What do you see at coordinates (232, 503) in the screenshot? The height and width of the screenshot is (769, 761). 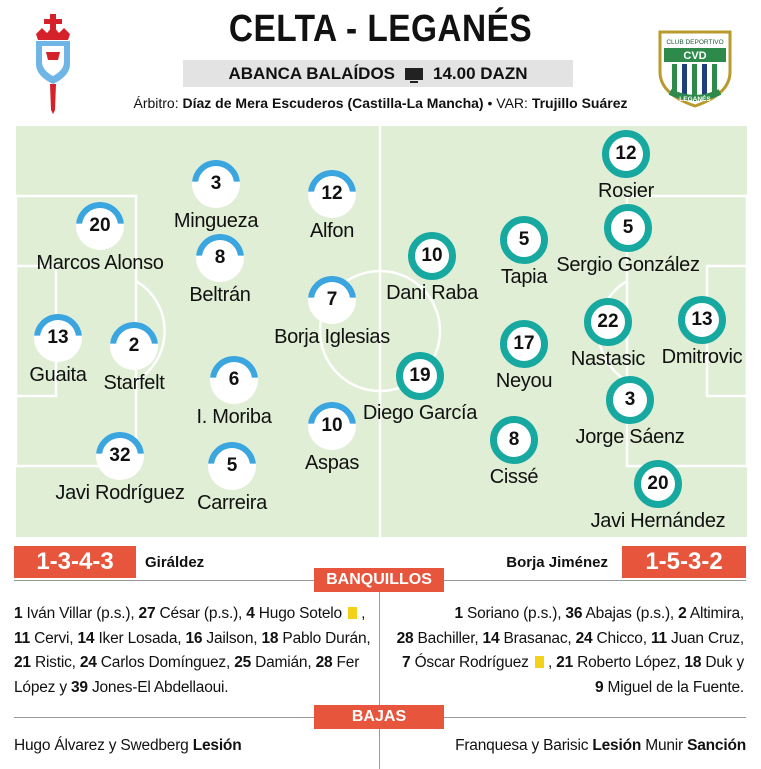 I see `player-name: Carreira` at bounding box center [232, 503].